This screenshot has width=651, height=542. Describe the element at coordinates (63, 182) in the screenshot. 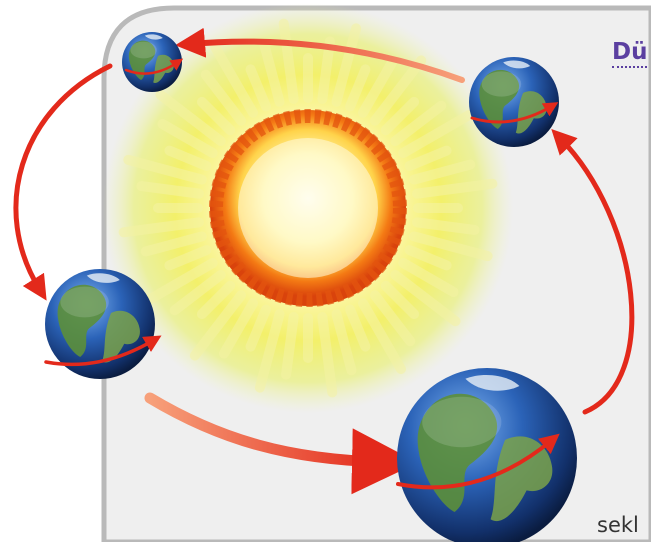

I see `orbit-arrow-left` at that location.